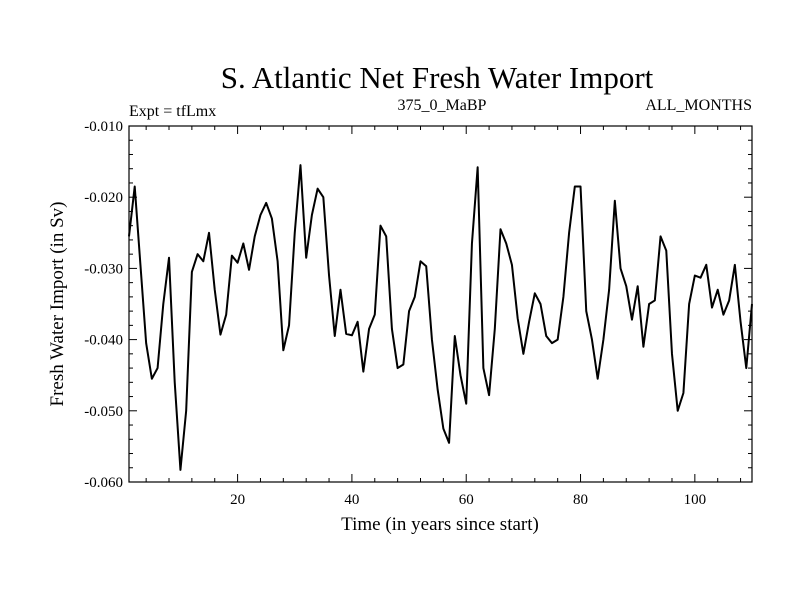 The image size is (800, 600). What do you see at coordinates (103, 483) in the screenshot?
I see `y-tick-label: -0.060` at bounding box center [103, 483].